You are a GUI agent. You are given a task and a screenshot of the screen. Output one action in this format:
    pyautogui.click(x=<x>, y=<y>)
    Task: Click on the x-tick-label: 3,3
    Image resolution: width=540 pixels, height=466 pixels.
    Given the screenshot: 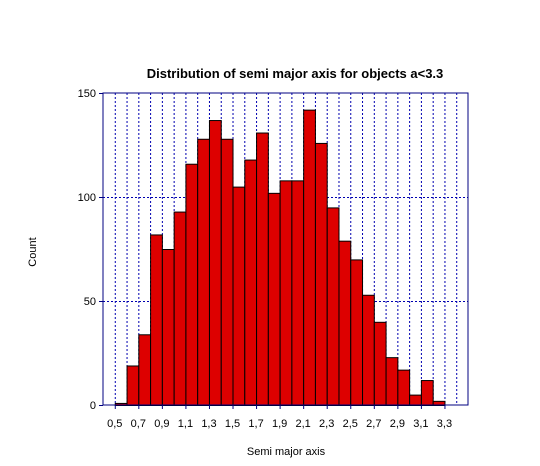 What is the action you would take?
    pyautogui.click(x=444, y=424)
    